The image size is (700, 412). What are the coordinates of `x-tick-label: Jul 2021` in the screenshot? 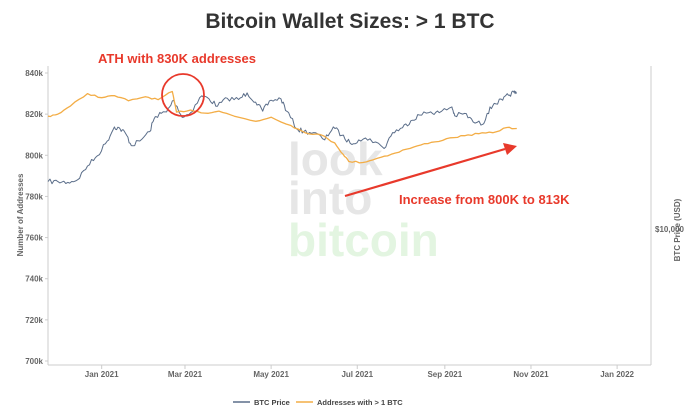 It's located at (357, 374).